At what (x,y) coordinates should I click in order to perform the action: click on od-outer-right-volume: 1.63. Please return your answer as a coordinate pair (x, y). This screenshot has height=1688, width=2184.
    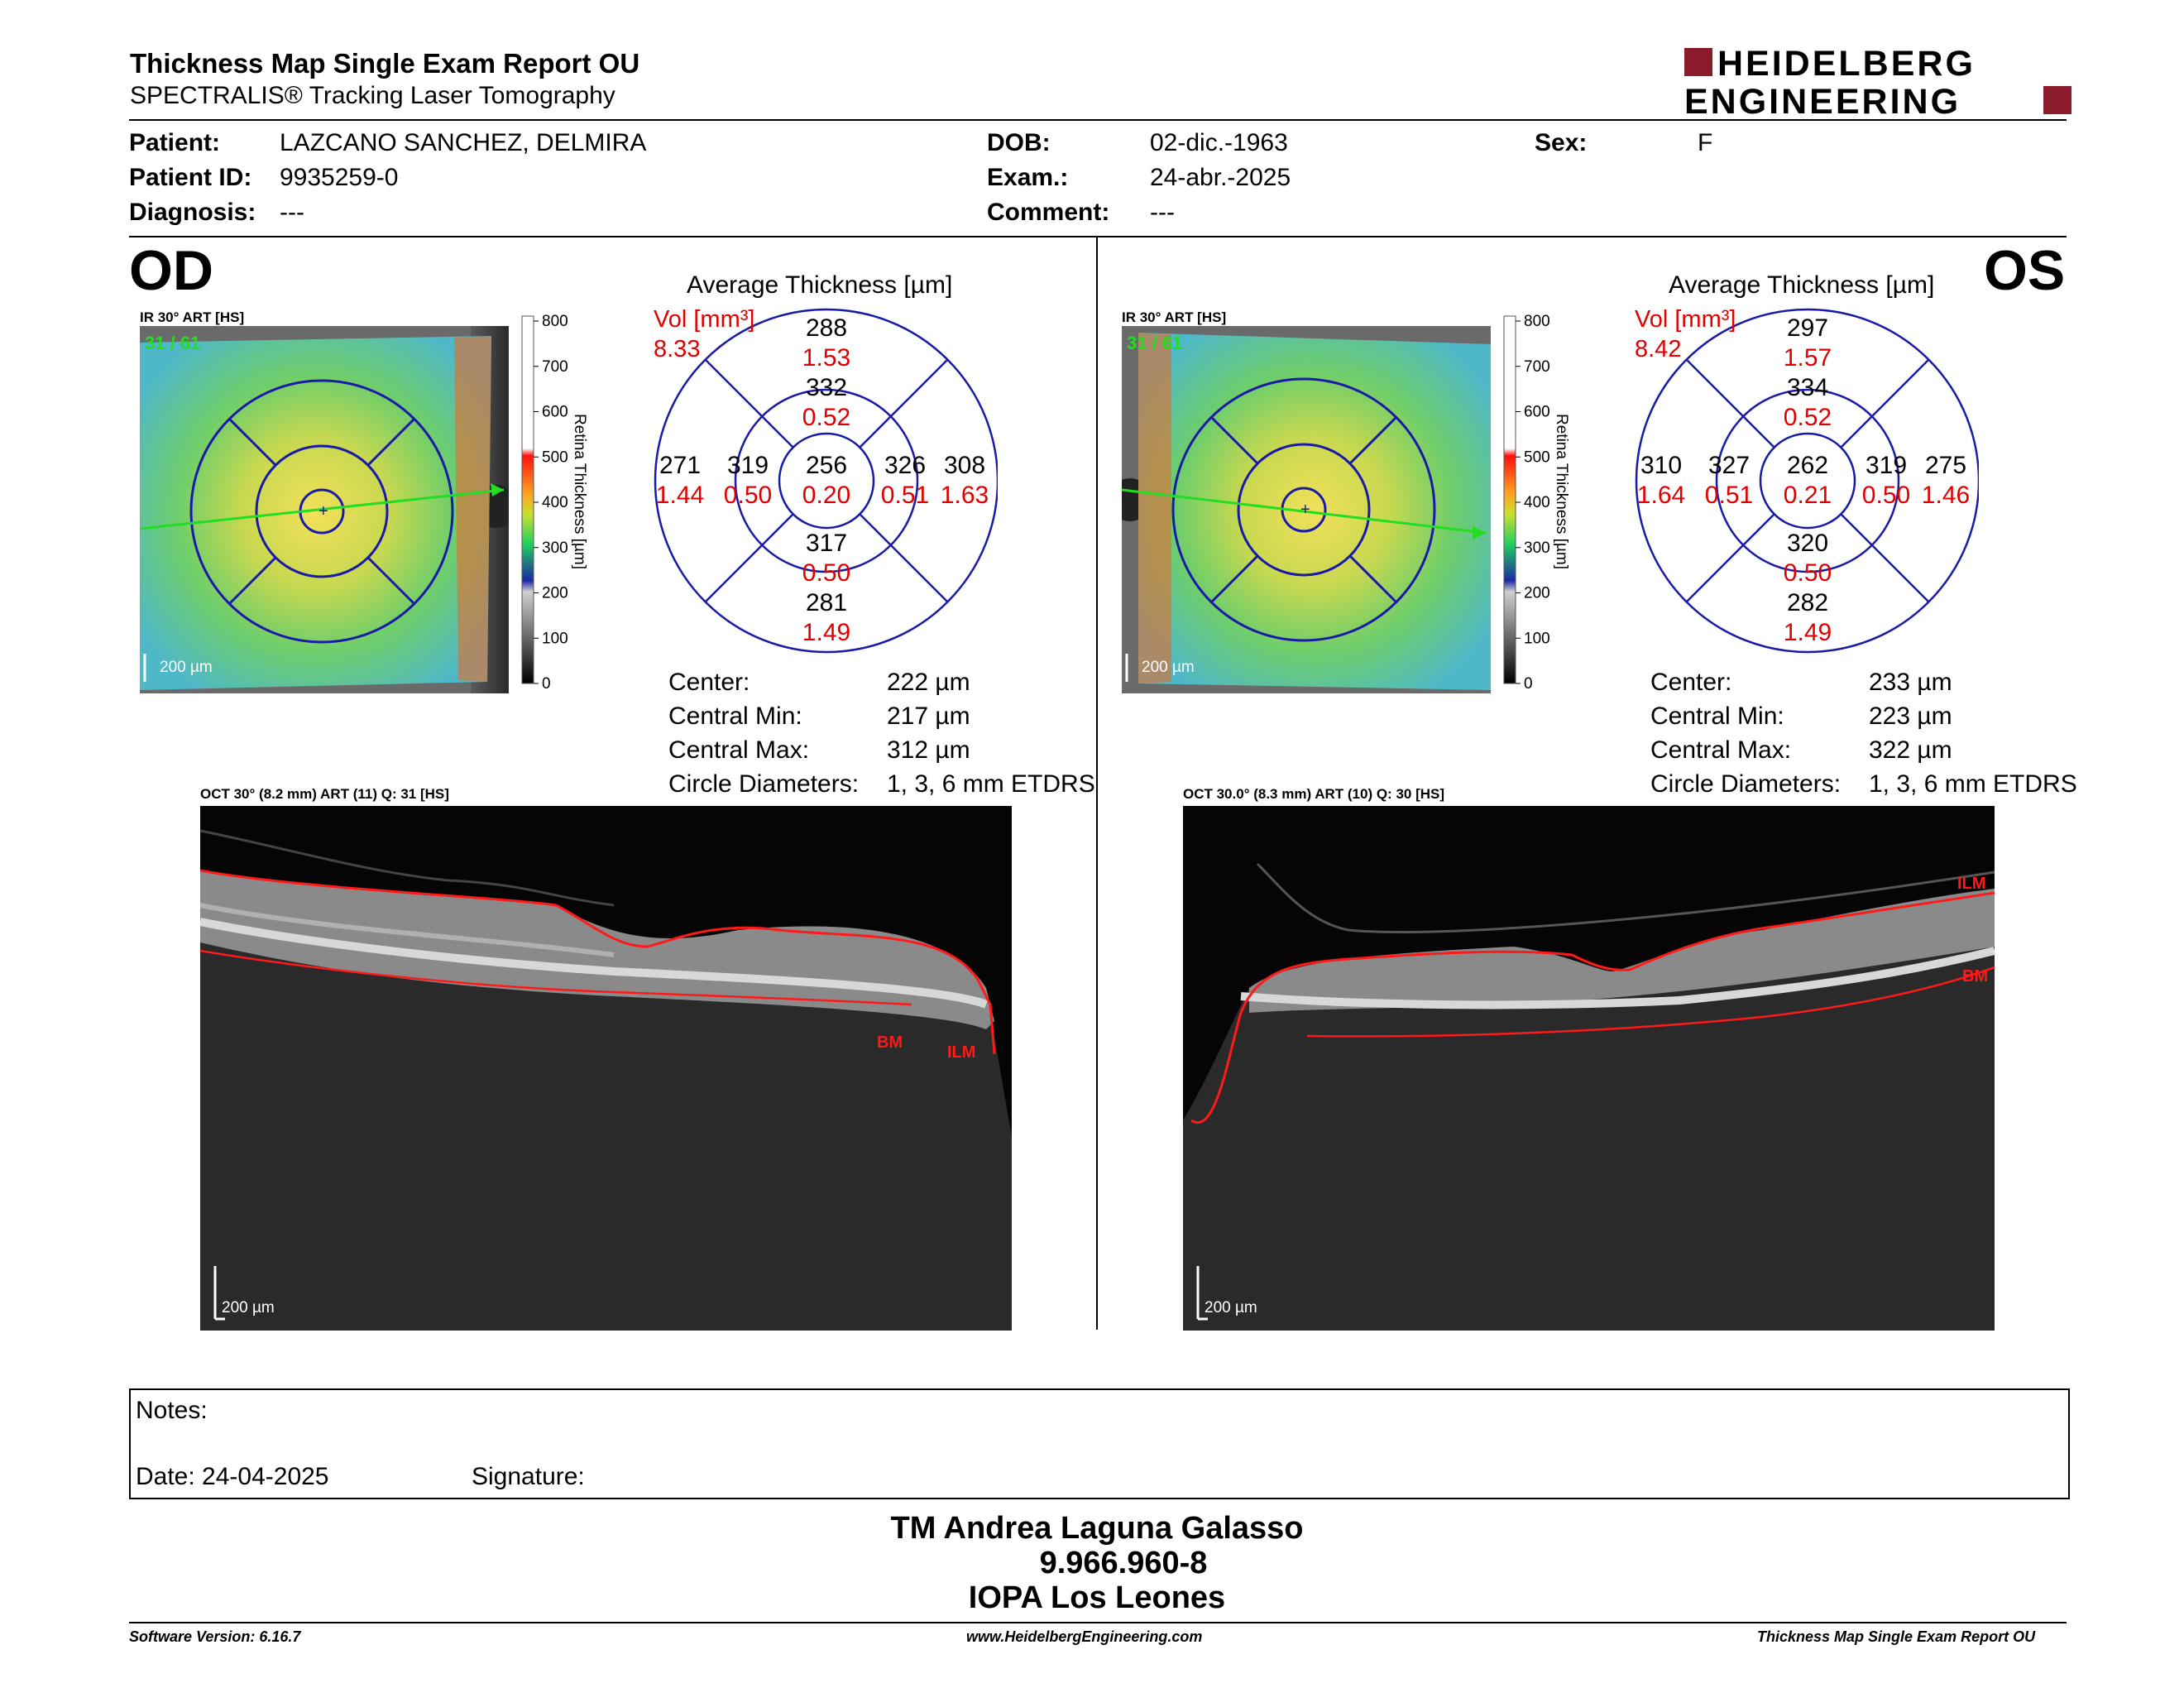
    Looking at the image, I should click on (965, 495).